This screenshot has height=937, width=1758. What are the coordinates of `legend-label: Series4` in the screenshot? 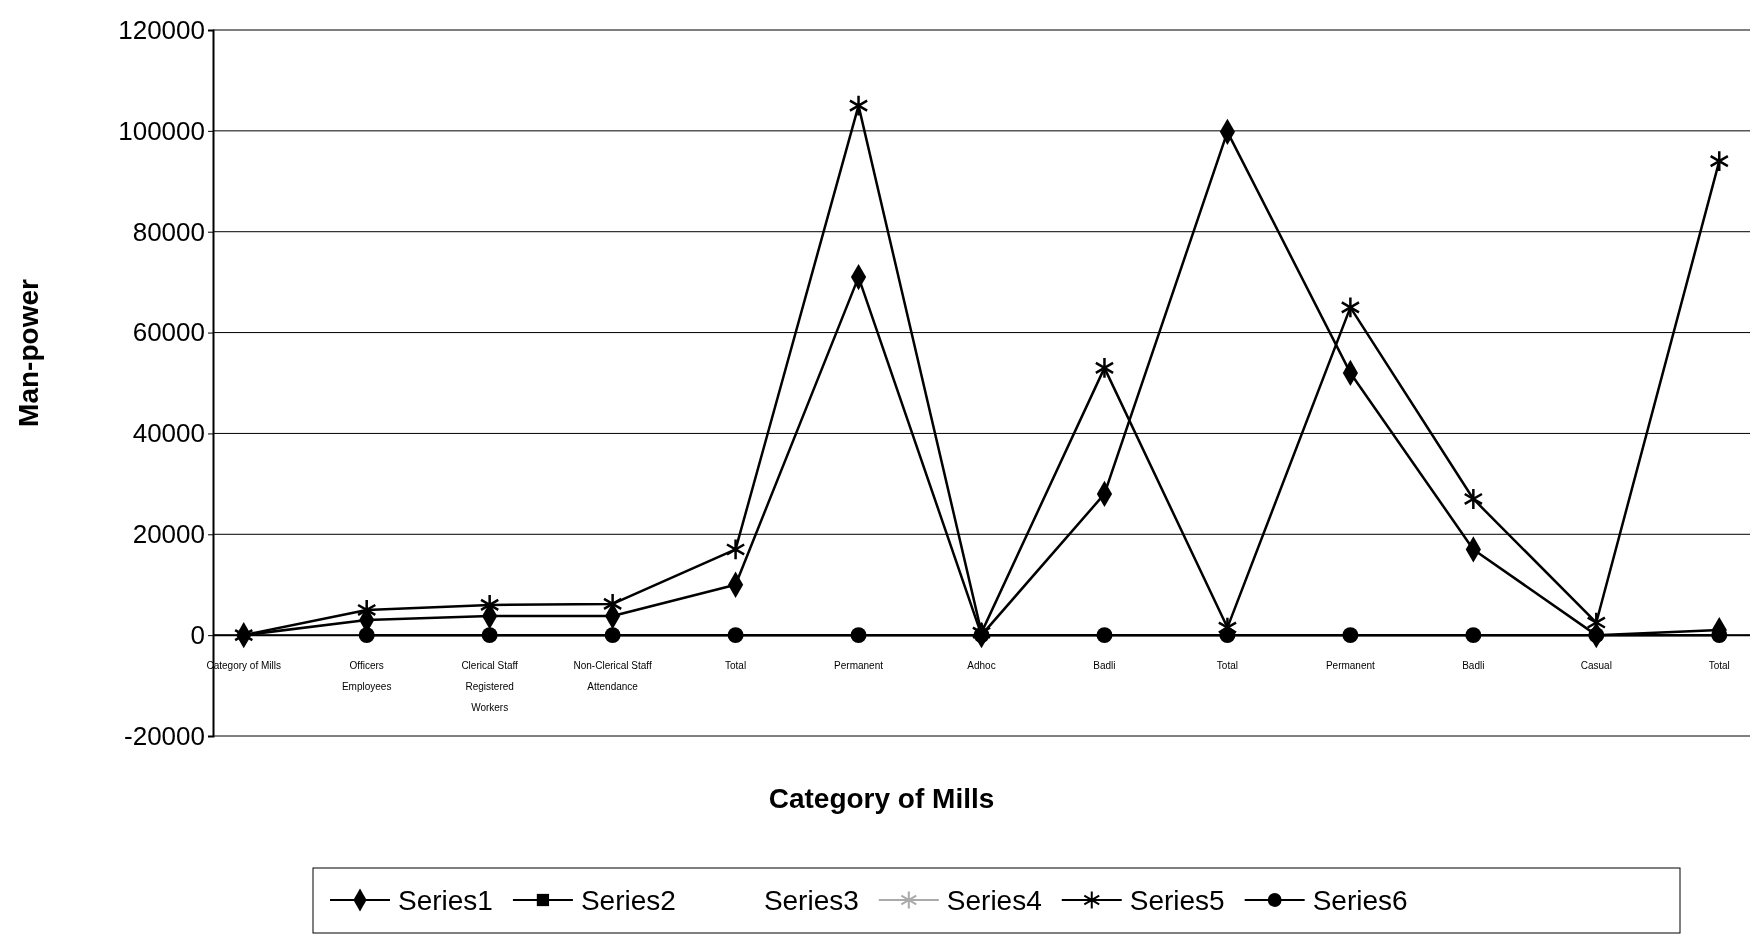 It's located at (994, 900).